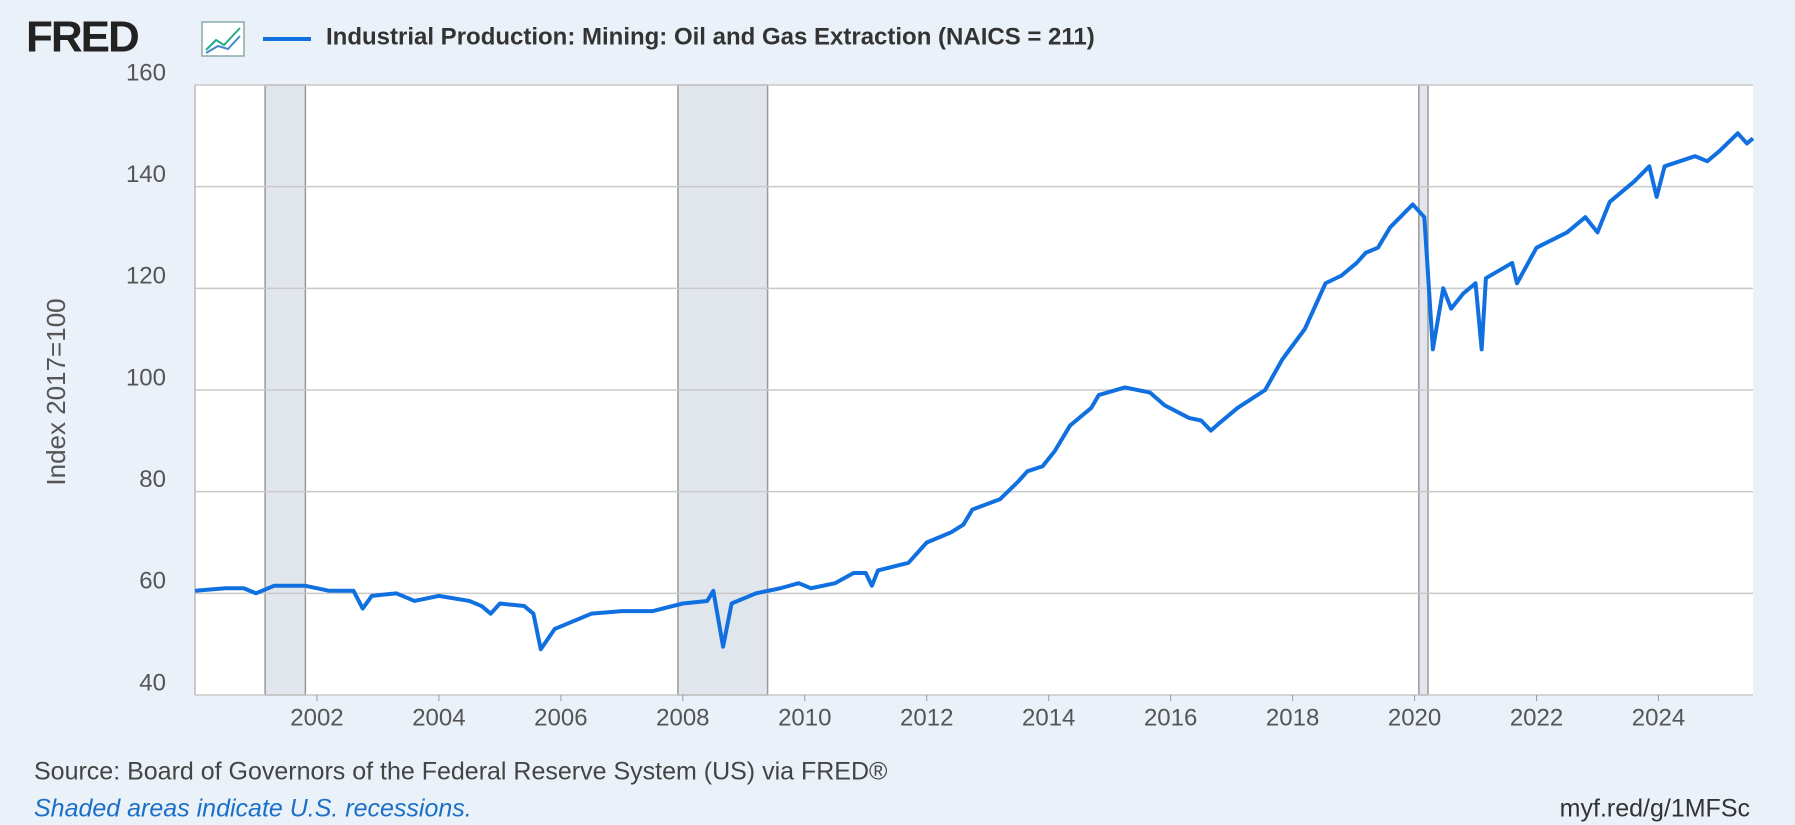 Image resolution: width=1795 pixels, height=825 pixels. What do you see at coordinates (438, 717) in the screenshot?
I see `x-tick-label: 2004` at bounding box center [438, 717].